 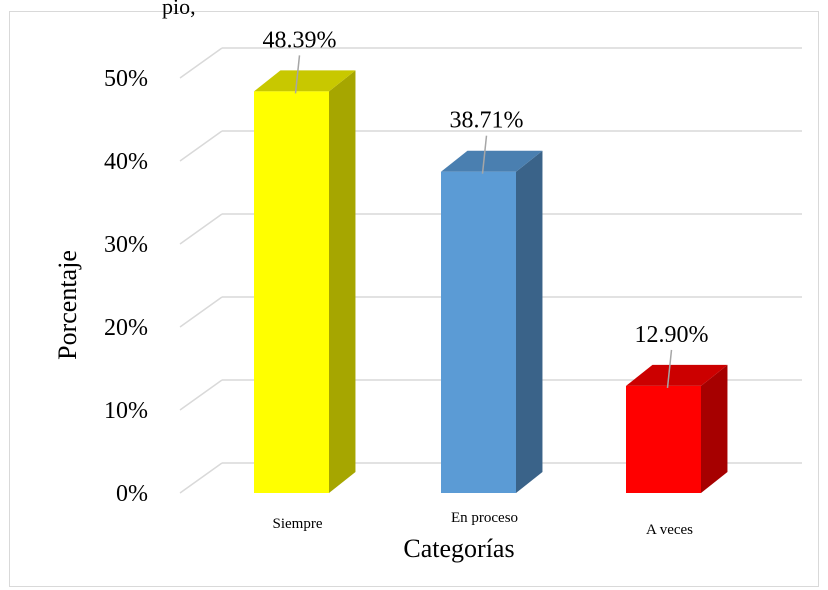 I want to click on category-label: Siempre, so click(x=298, y=524).